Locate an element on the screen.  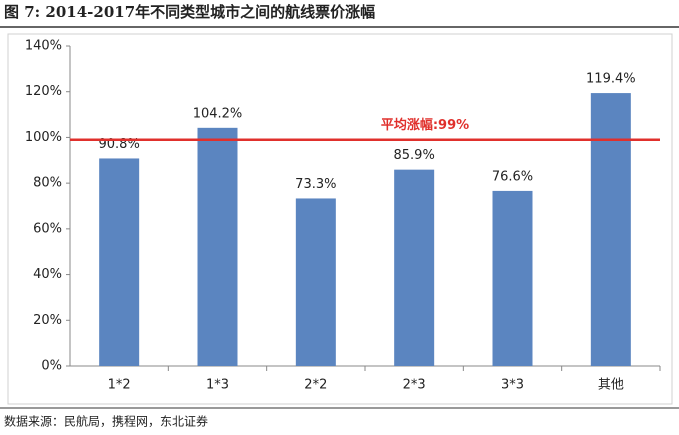
y-tick-label: 20% is located at coordinates (47, 320).